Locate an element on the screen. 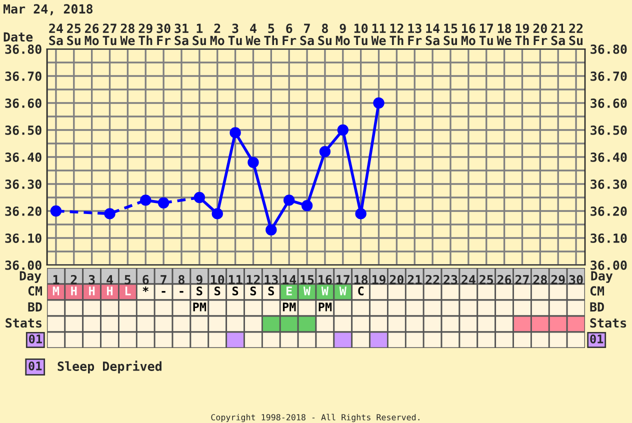 This screenshot has width=632, height=423. x-tick-label: 16 is located at coordinates (325, 279).